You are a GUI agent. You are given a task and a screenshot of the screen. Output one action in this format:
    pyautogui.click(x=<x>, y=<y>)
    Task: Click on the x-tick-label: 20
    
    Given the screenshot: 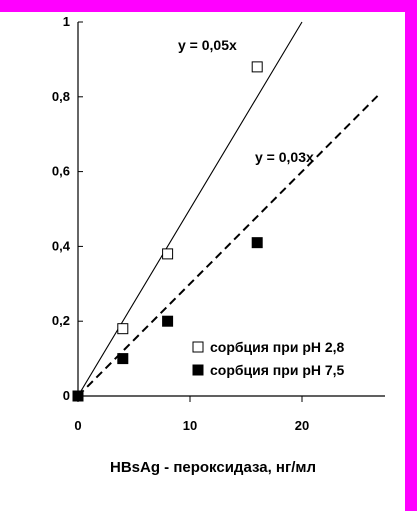 What is the action you would take?
    pyautogui.click(x=302, y=425)
    